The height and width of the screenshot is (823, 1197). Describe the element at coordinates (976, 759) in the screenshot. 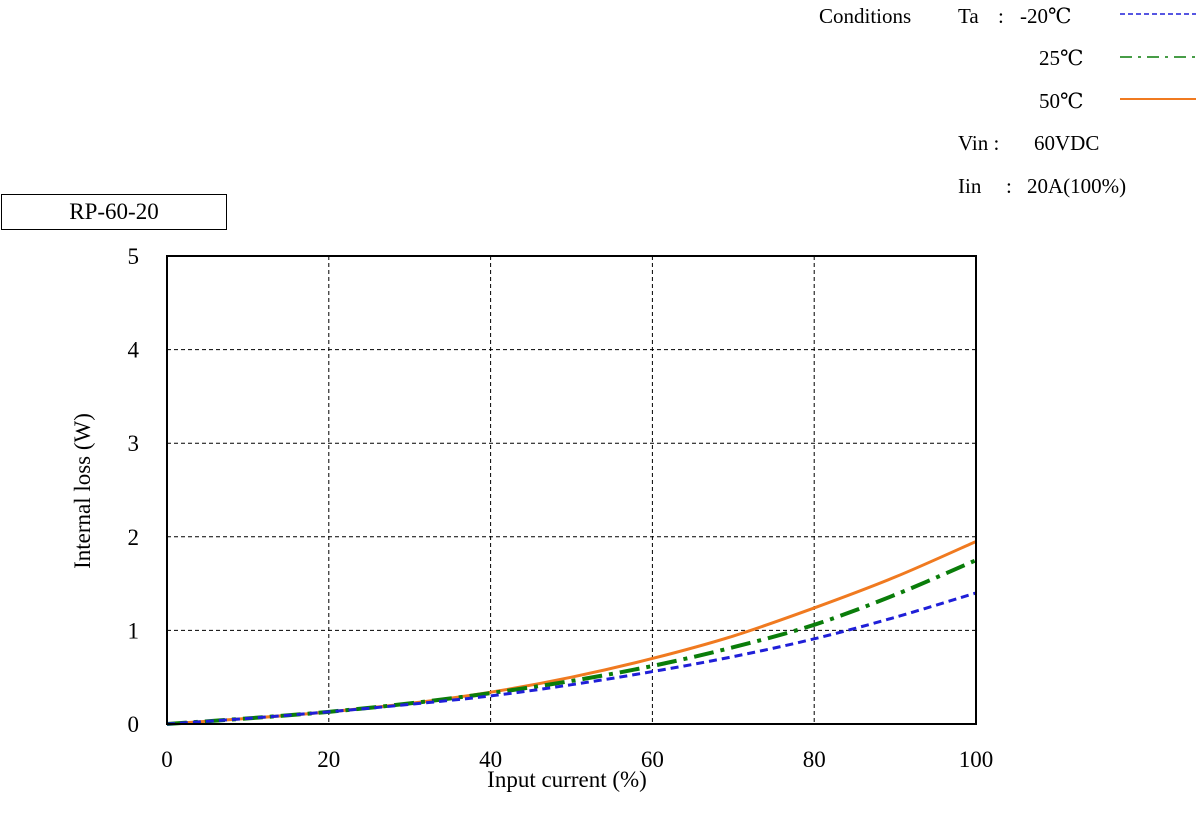

I see `x-tick-label: 100` at that location.